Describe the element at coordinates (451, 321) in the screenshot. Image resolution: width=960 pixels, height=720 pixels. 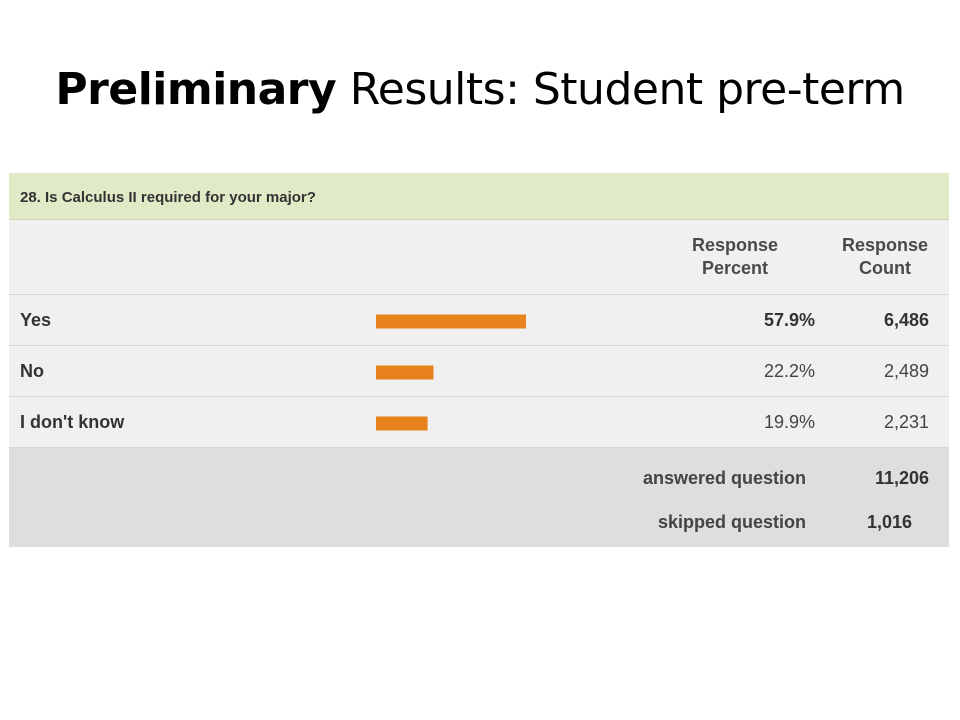
I see `bar-yes` at that location.